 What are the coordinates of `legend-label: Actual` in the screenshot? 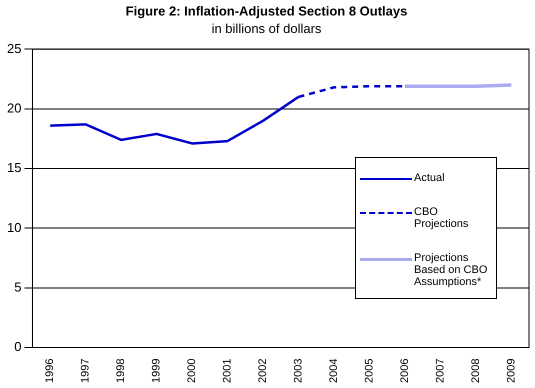 It's located at (429, 178).